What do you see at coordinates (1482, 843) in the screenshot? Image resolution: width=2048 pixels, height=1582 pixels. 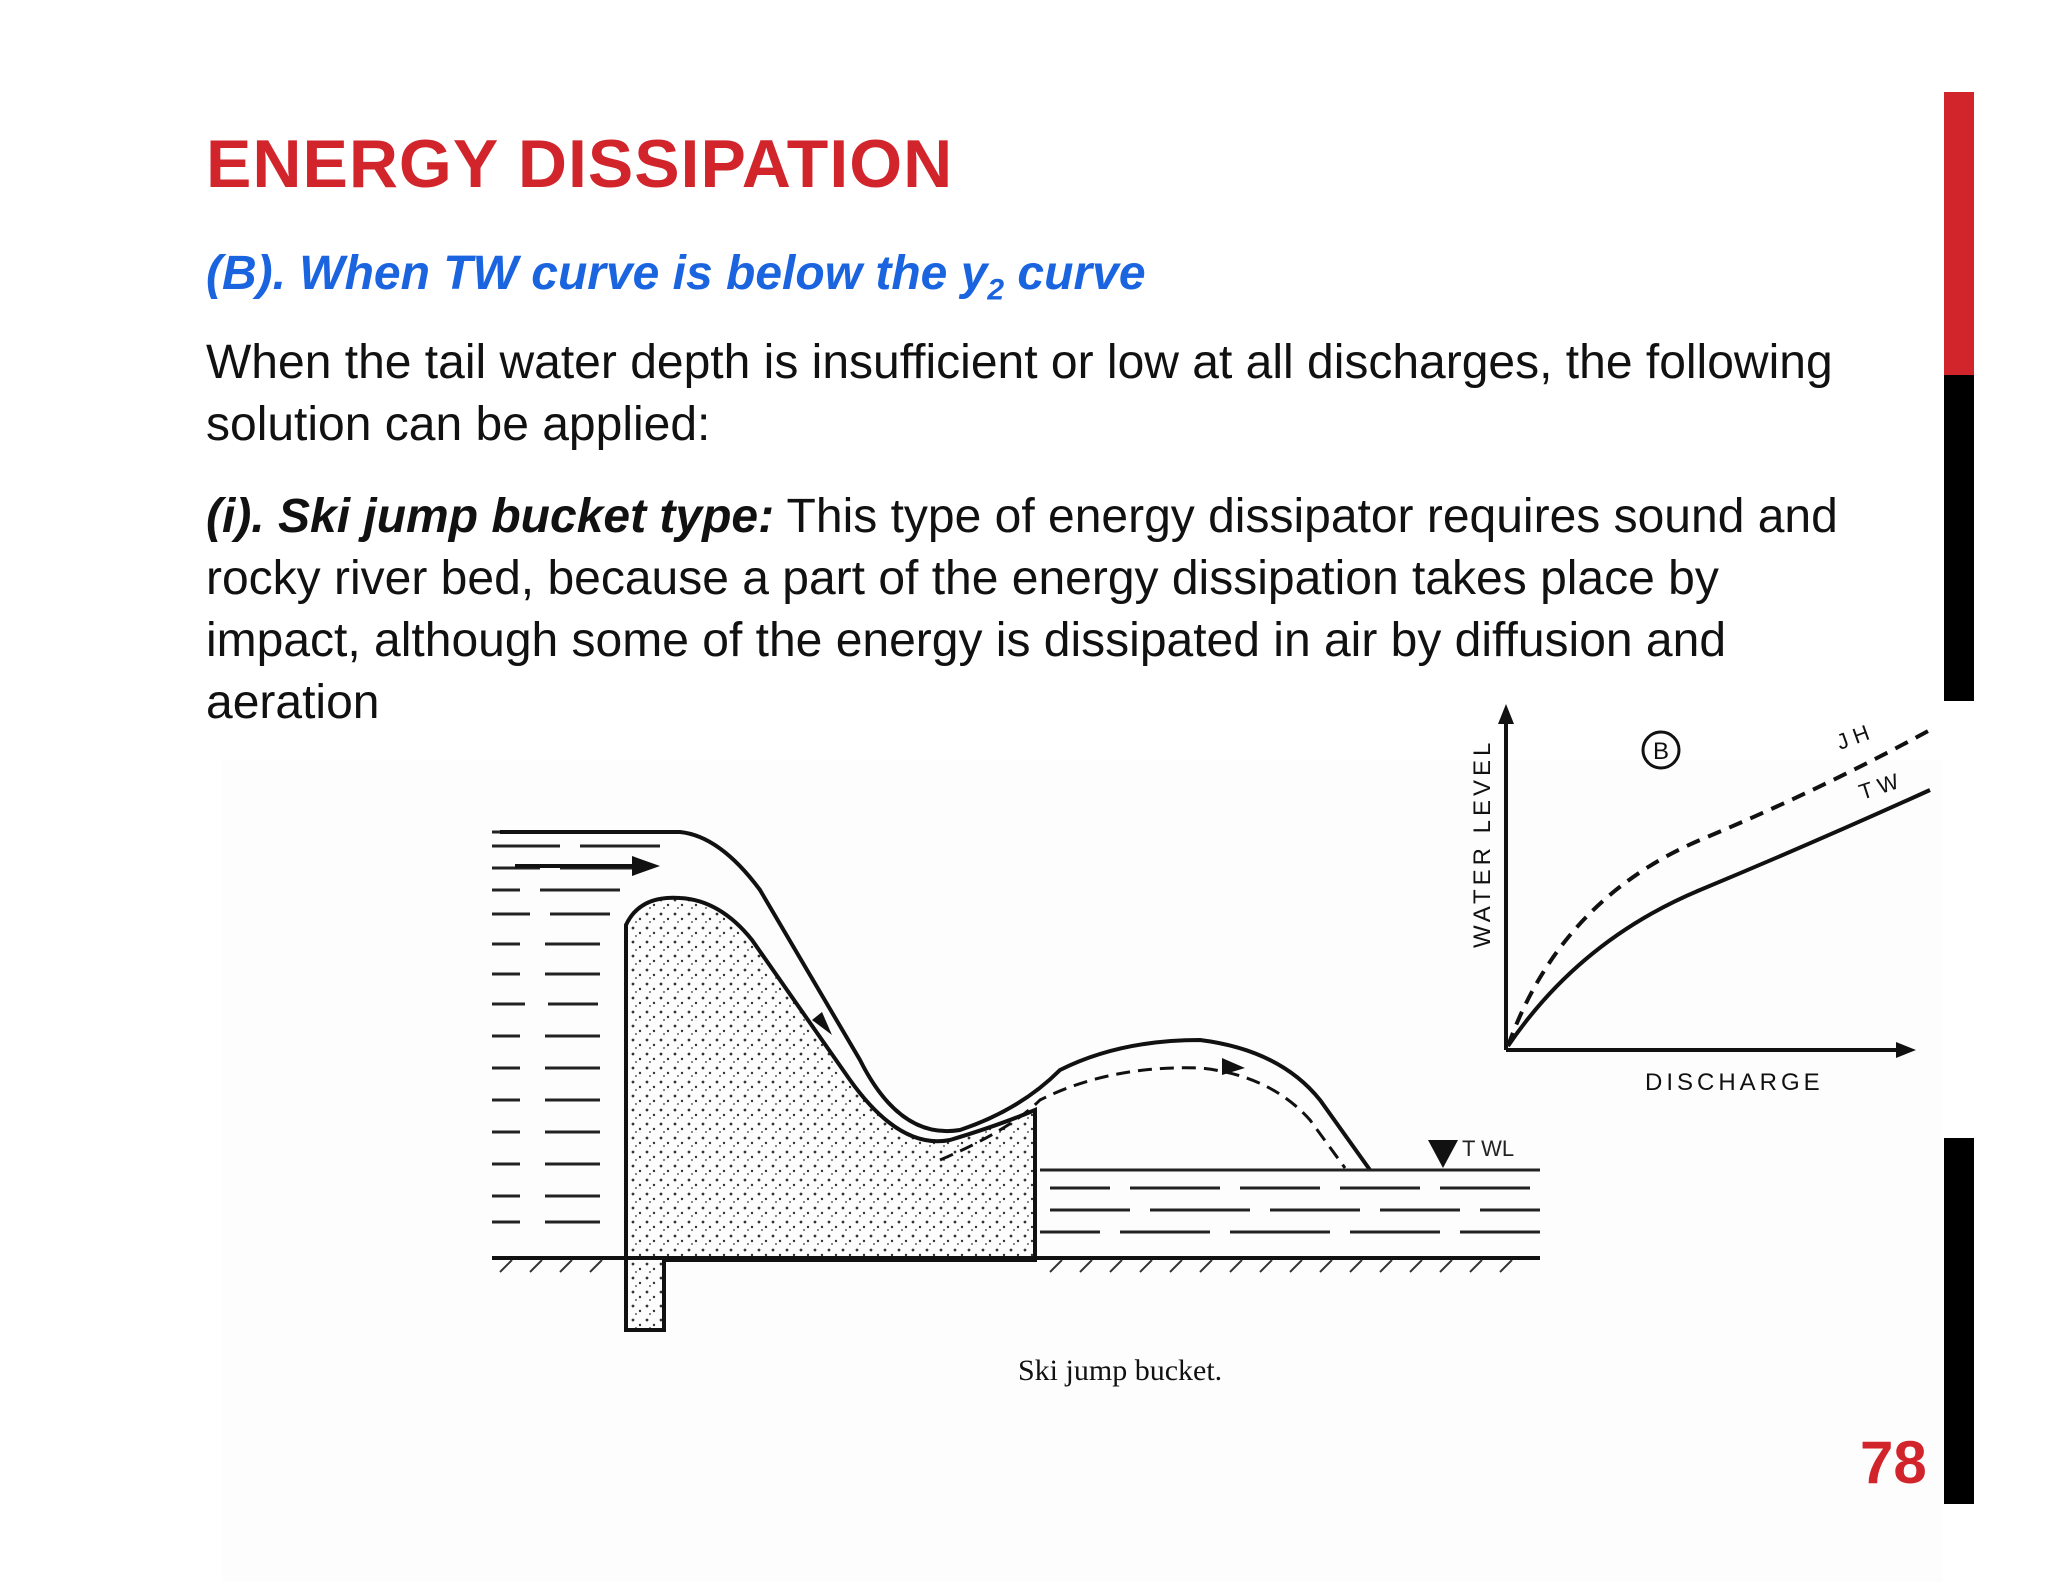 I see `graph-ylabel: WATER LEVEL` at bounding box center [1482, 843].